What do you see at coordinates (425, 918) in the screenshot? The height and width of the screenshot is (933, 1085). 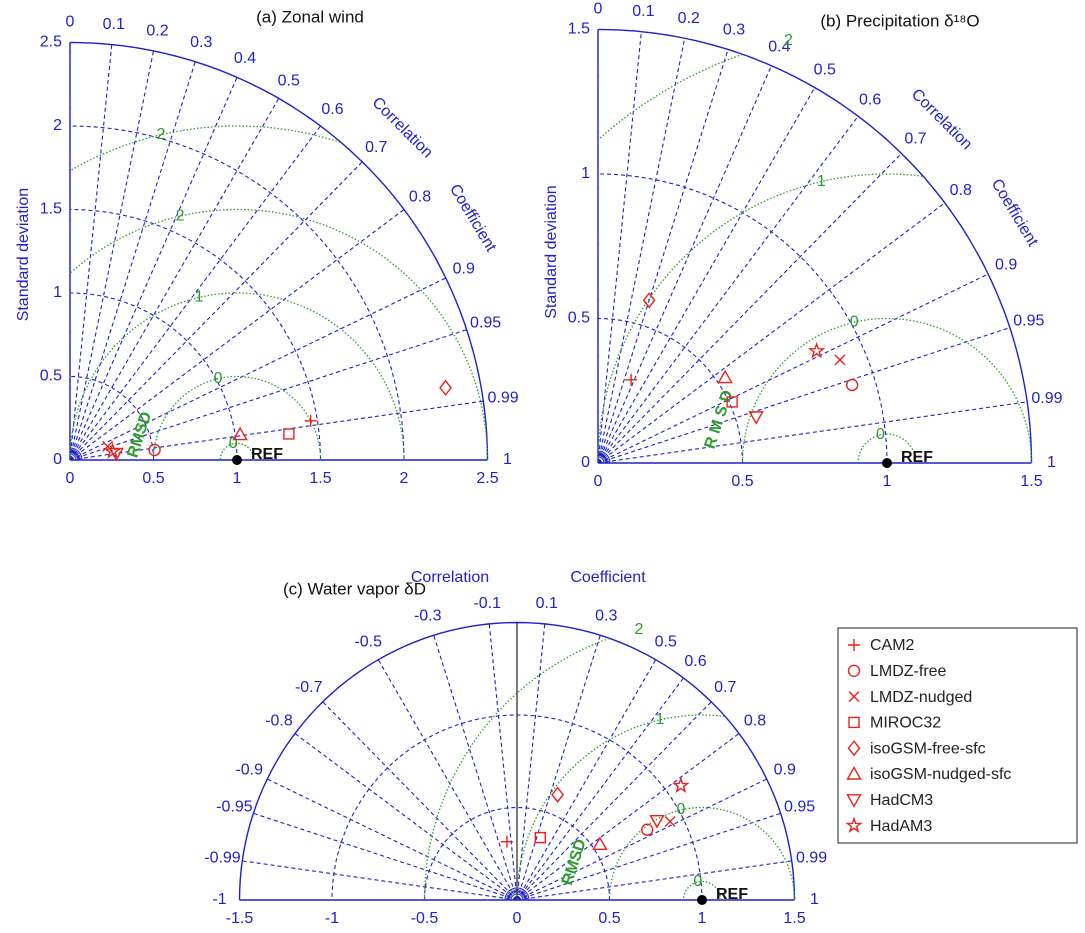 I see `x-tick-label: -0.5` at bounding box center [425, 918].